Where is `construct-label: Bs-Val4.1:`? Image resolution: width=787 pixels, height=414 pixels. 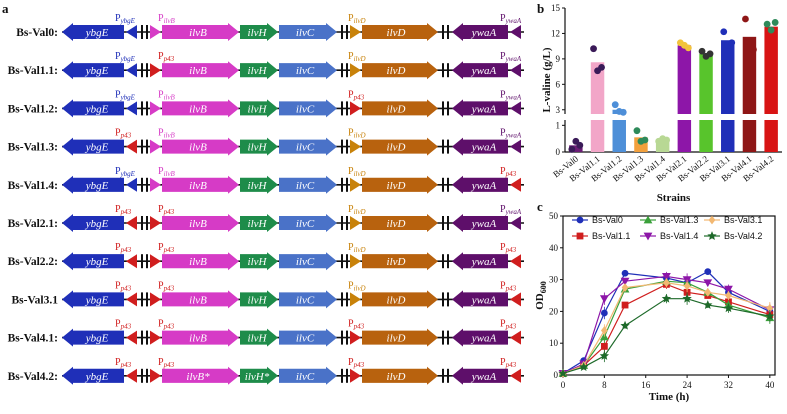
construct-label: Bs-Val4.1: is located at coordinates (33, 339).